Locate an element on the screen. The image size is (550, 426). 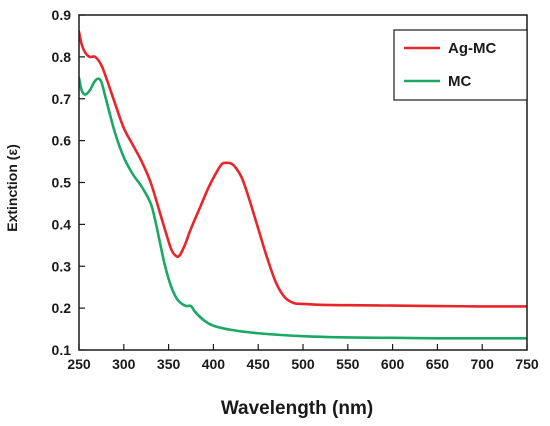
y-tick-label: 0.9 is located at coordinates (62, 15).